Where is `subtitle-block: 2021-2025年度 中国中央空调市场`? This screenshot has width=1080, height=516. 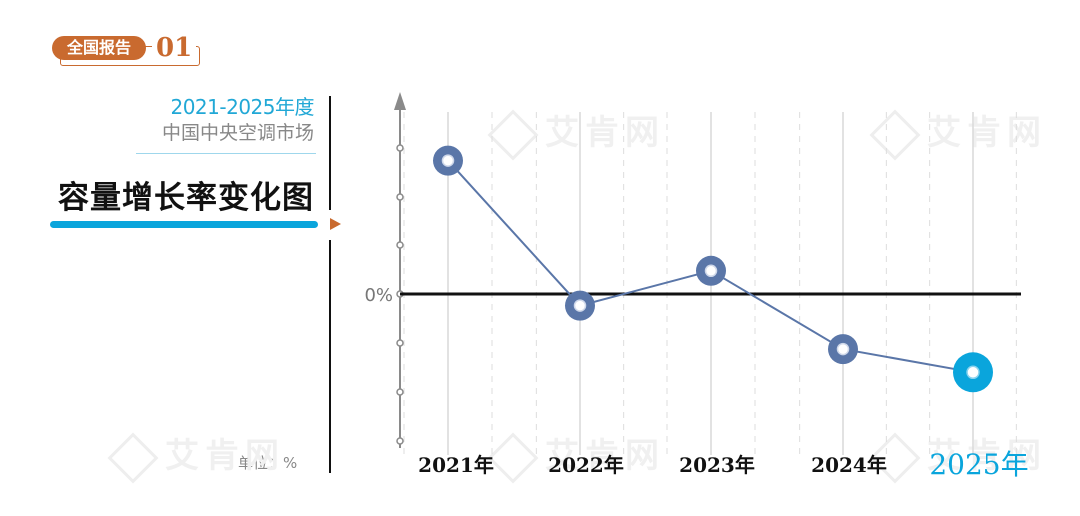 subtitle-block: 2021-2025年度 中国中央空调市场 is located at coordinates (238, 120).